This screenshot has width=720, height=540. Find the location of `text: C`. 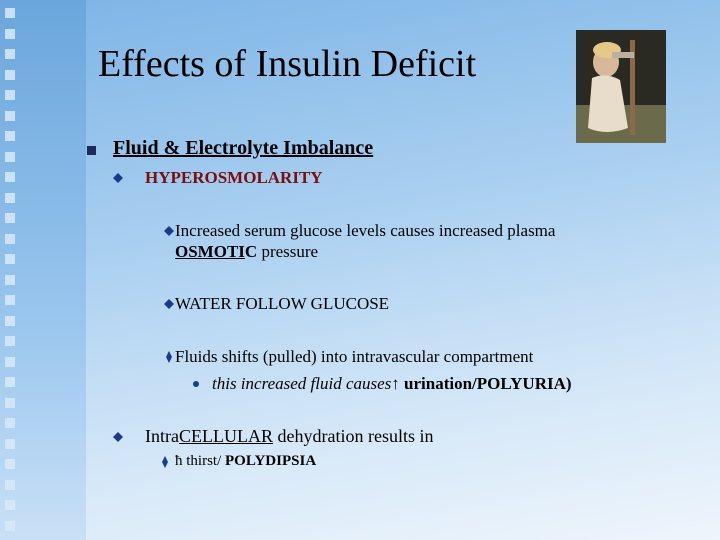

text: C is located at coordinates (251, 251).